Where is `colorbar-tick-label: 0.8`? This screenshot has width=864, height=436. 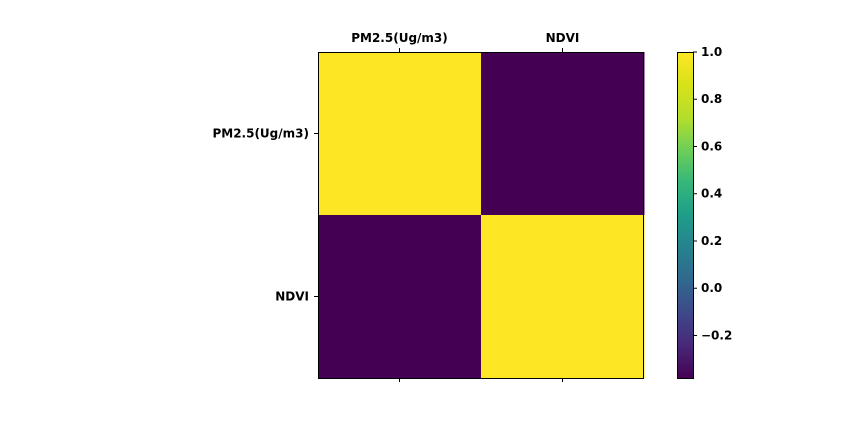 colorbar-tick-label: 0.8 is located at coordinates (711, 99).